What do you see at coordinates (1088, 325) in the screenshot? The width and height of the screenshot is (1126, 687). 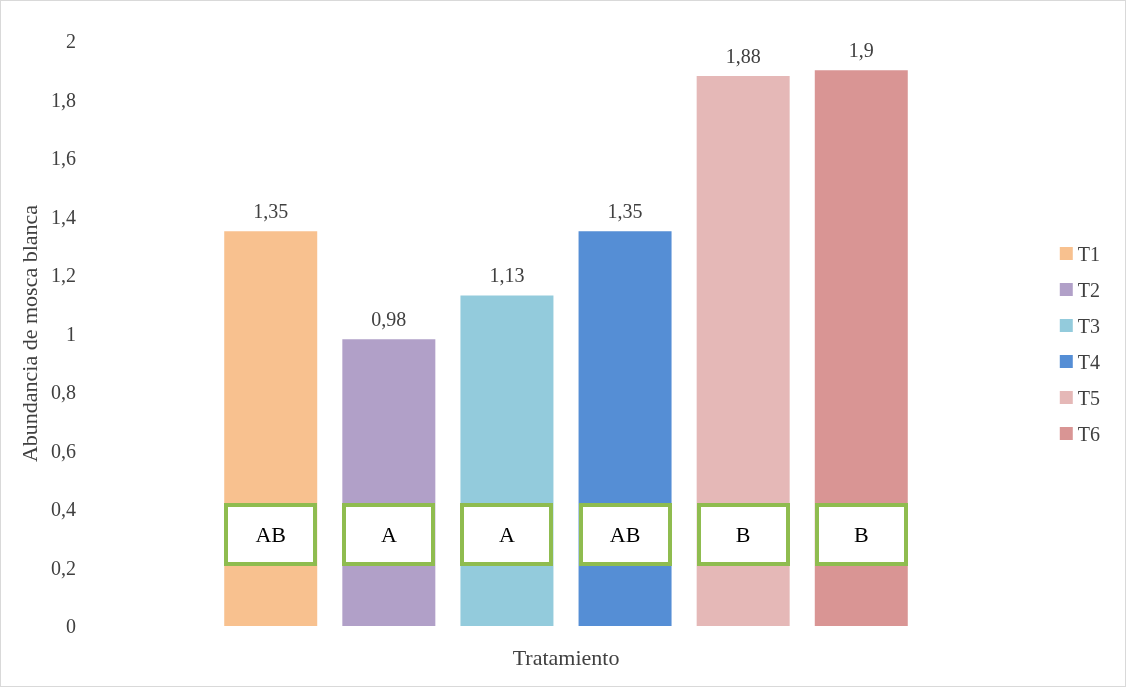 I see `legend-label: T3` at bounding box center [1088, 325].